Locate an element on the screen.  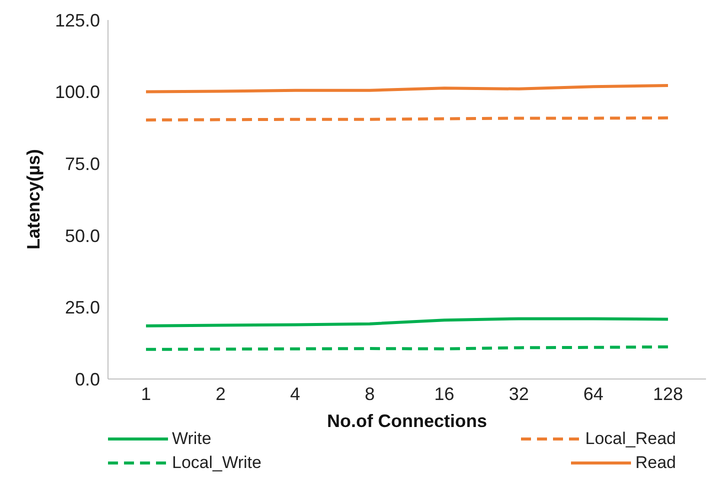
legend-label: Local_Read is located at coordinates (630, 439).